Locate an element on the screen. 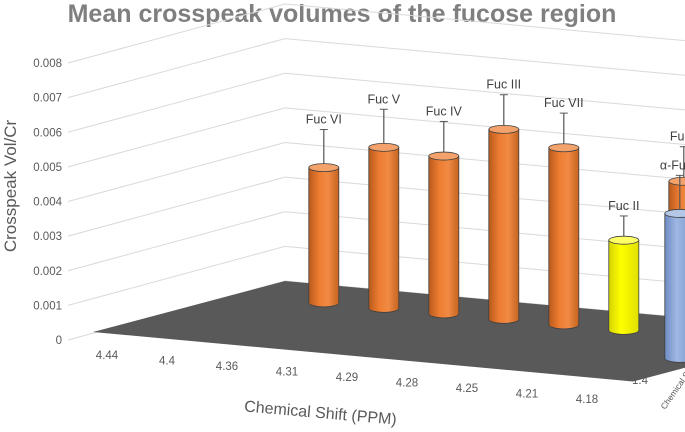 This screenshot has width=685, height=432. z-axis-ticks: 1.14 1.36 1.4 is located at coordinates (649, 355).